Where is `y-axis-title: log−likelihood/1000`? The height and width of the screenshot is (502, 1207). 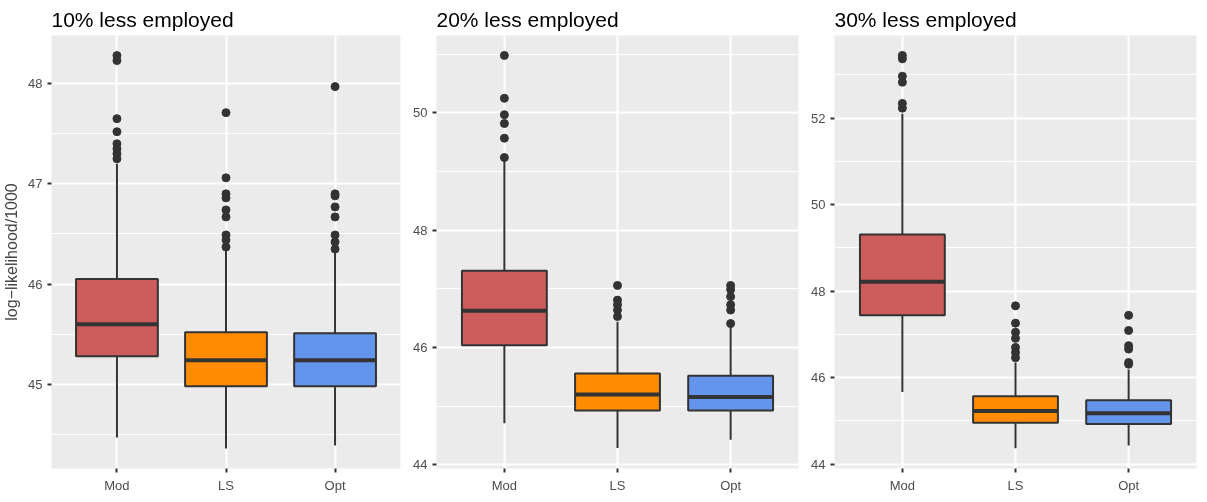
y-axis-title: log−likelihood/1000 is located at coordinates (12, 252).